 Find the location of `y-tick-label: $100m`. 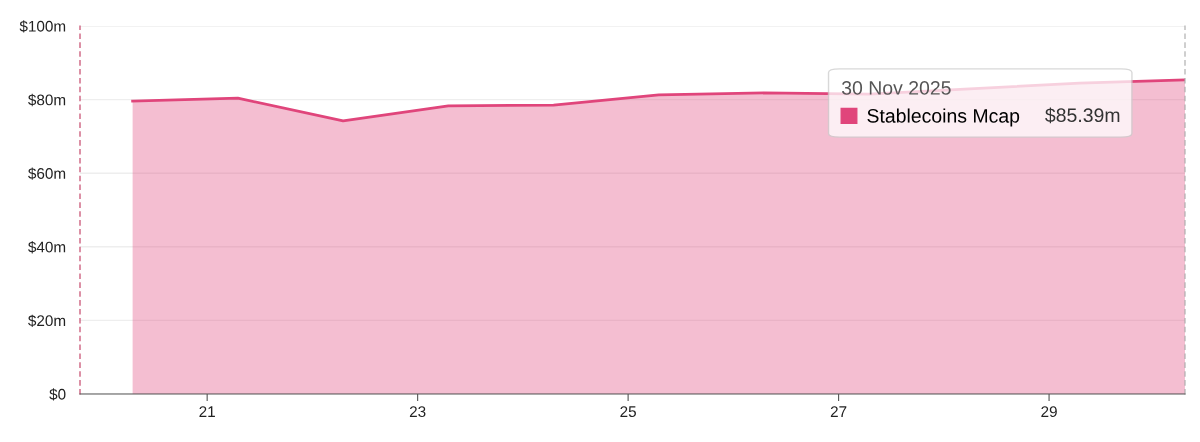

y-tick-label: $100m is located at coordinates (42, 26).